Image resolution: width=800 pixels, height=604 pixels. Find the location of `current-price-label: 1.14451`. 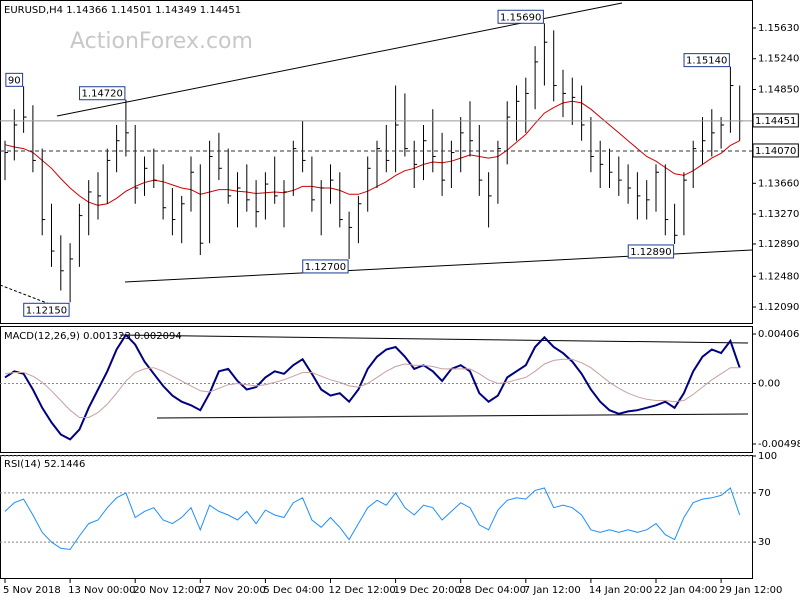

current-price-label: 1.14451 is located at coordinates (775, 121).